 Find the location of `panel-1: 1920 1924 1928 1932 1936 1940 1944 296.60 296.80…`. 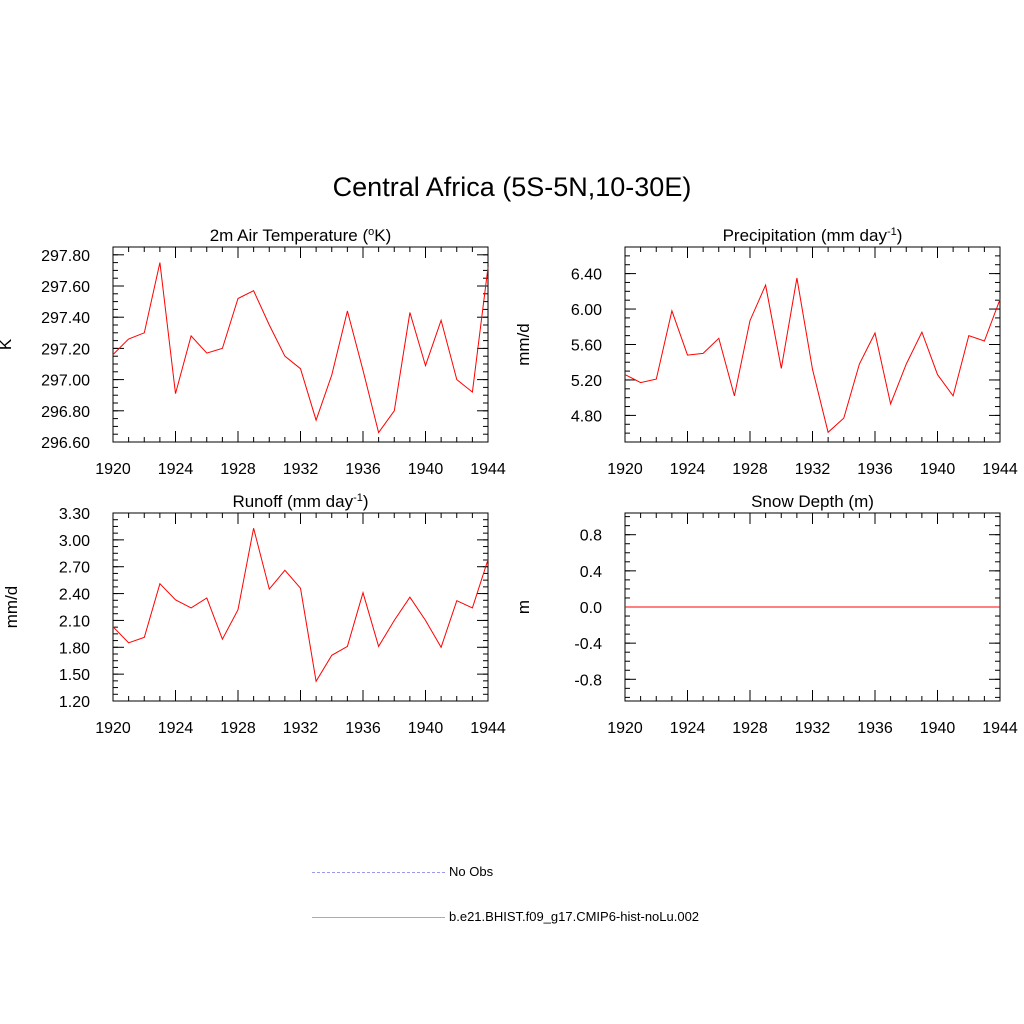

panel-1: 1920 1924 1928 1932 1936 1940 1944 296.60 296.80… is located at coordinates (253, 352).